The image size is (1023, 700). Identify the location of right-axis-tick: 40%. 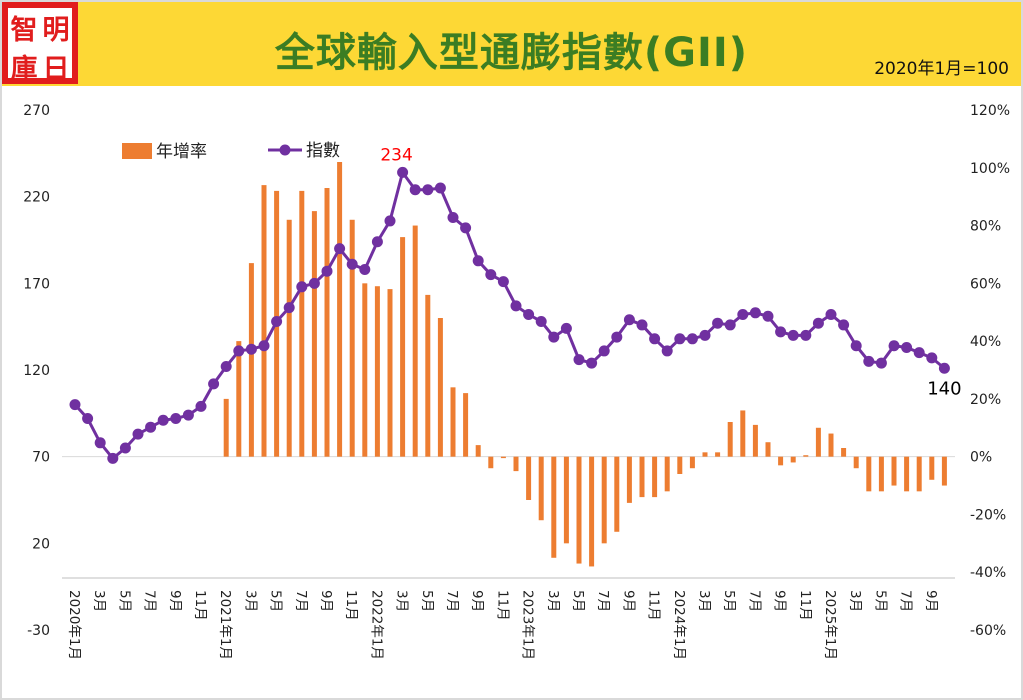
(985, 342).